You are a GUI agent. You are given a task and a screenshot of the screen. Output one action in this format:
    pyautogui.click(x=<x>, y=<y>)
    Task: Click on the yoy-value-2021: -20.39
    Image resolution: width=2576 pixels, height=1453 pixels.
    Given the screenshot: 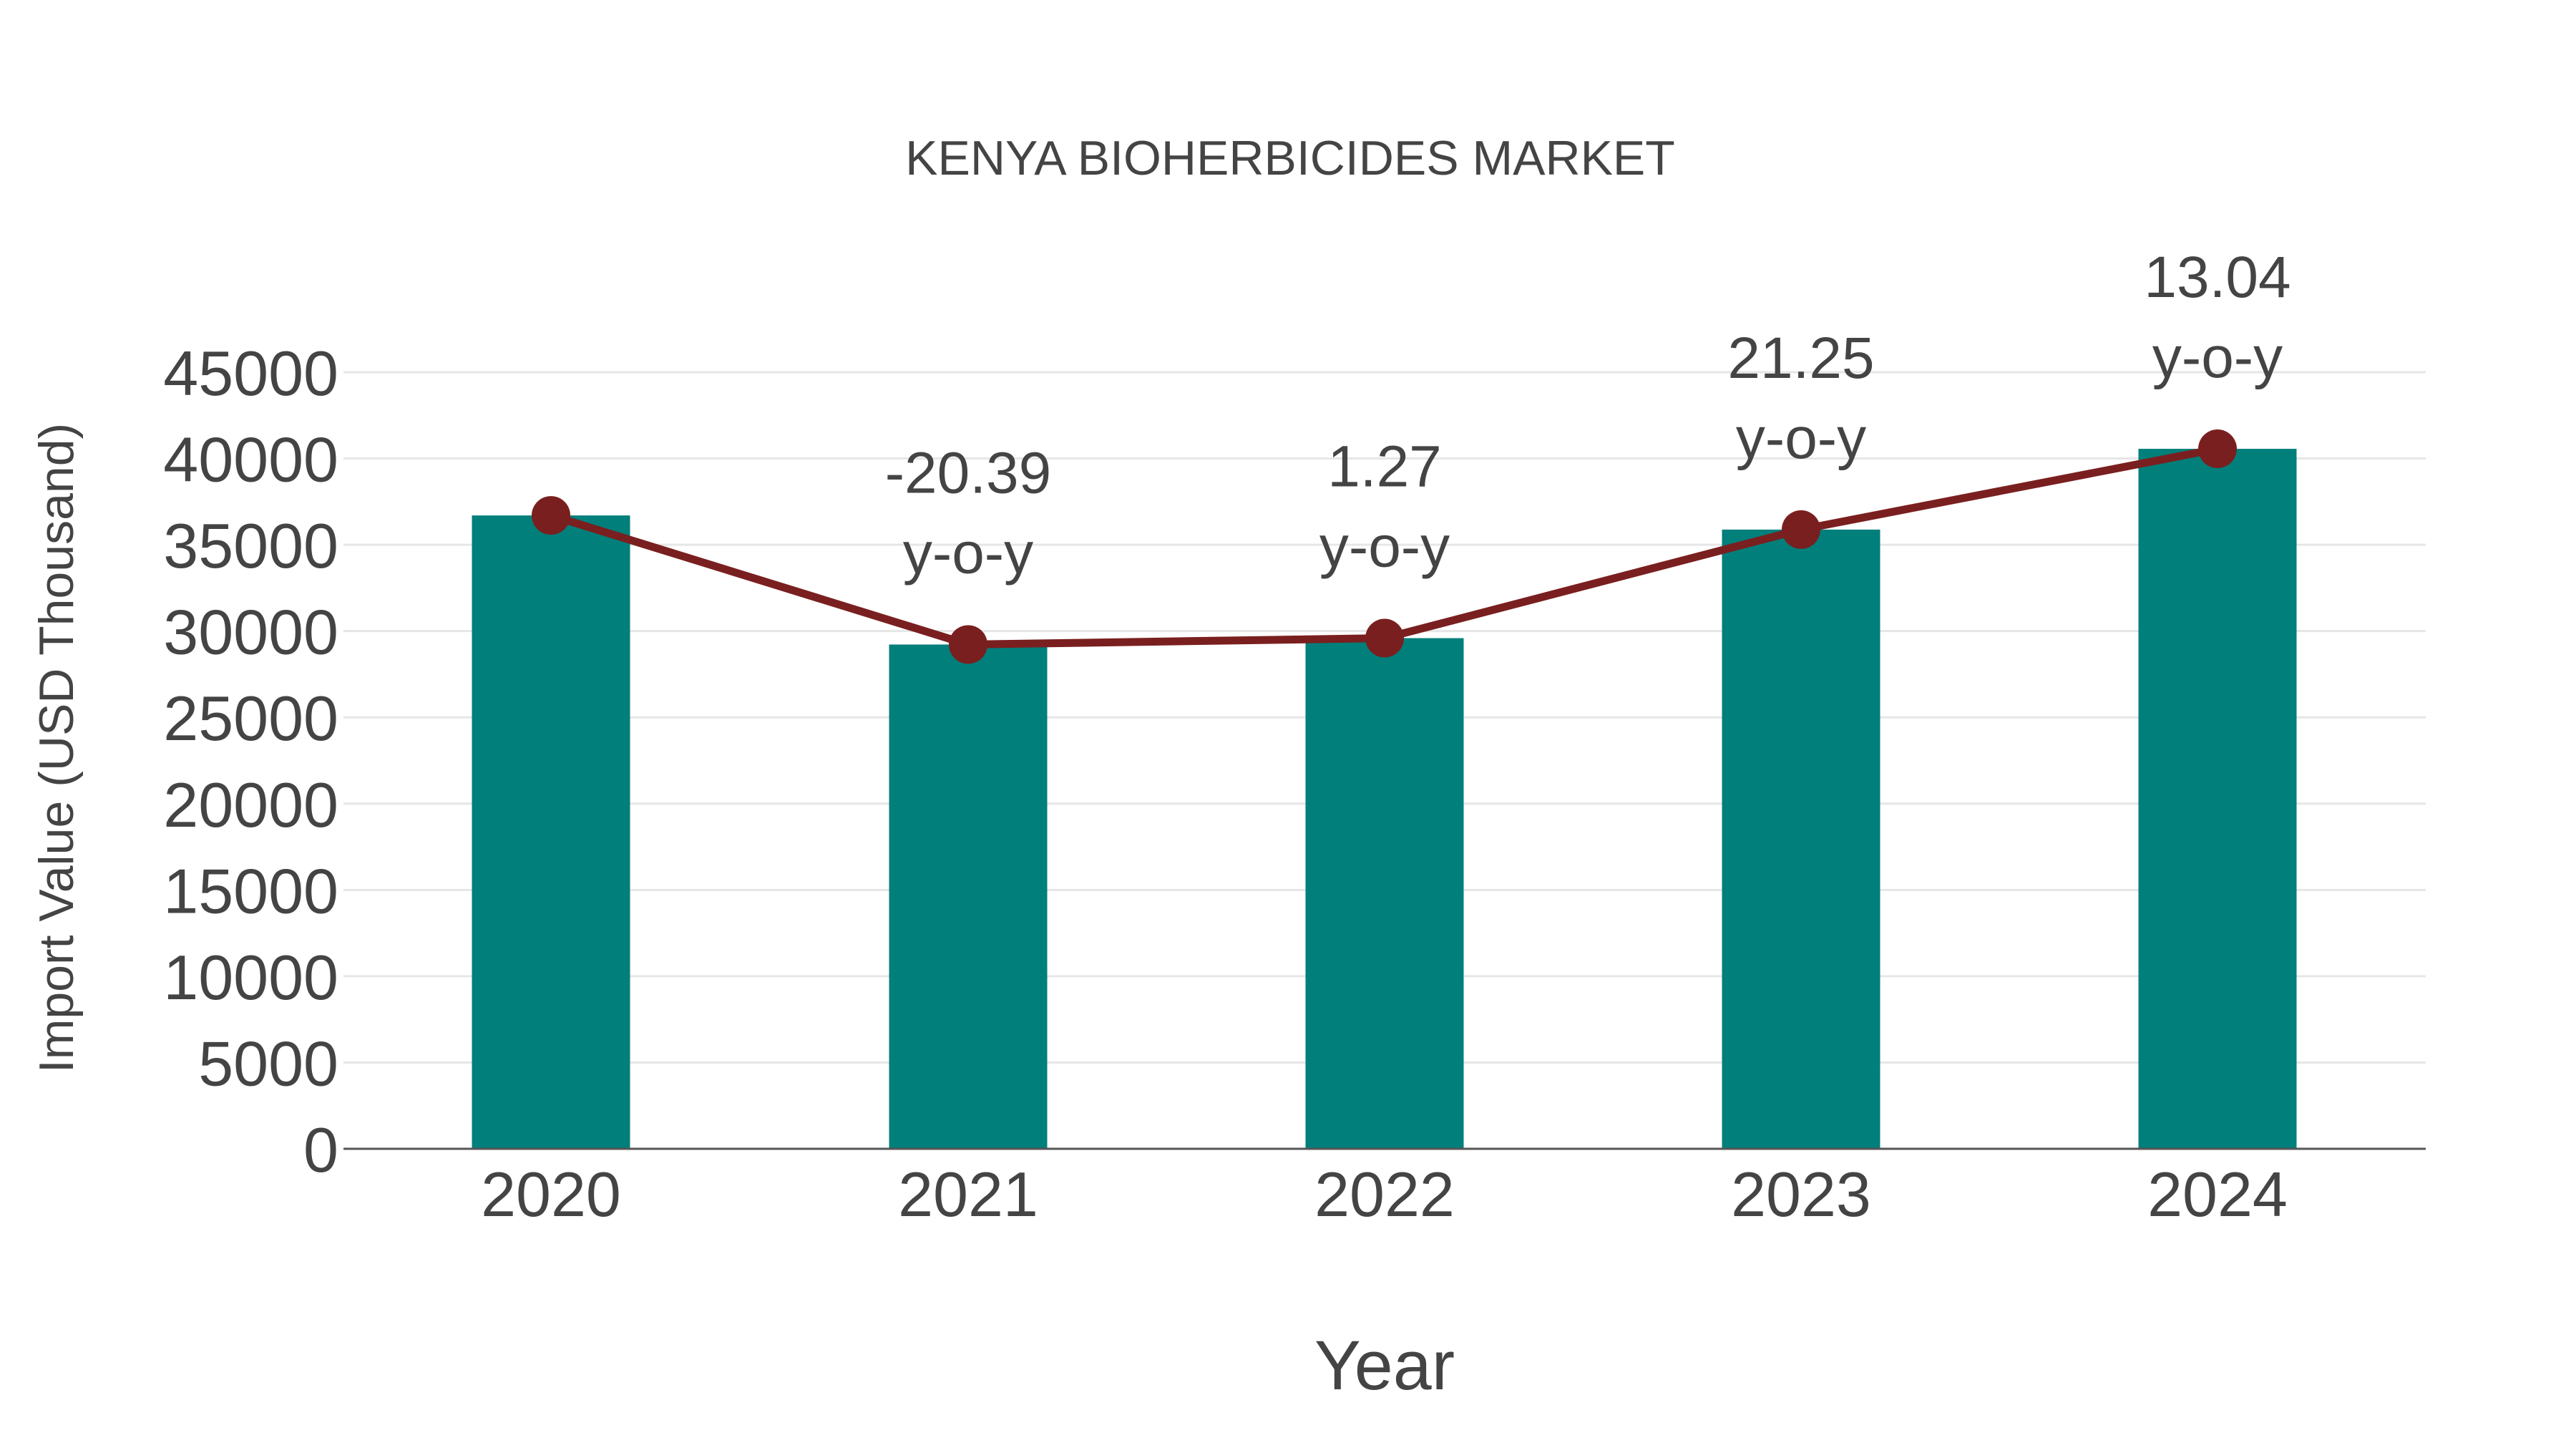 What is the action you would take?
    pyautogui.click(x=968, y=472)
    